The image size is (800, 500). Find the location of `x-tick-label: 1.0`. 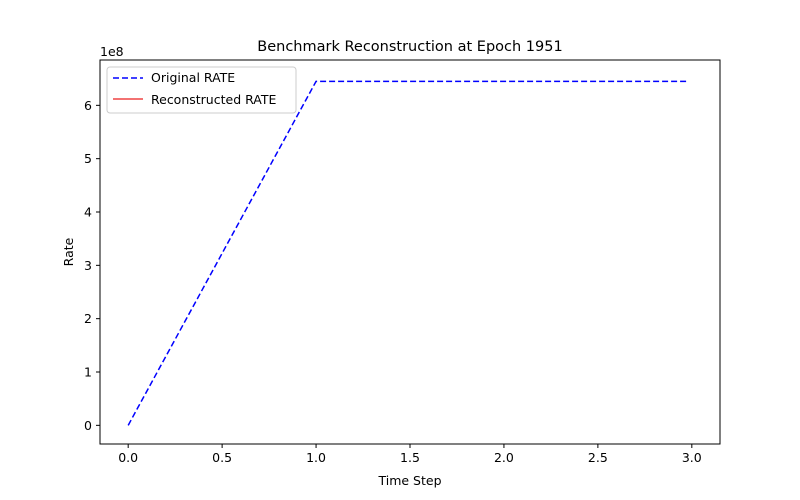

x-tick-label: 1.0 is located at coordinates (316, 457).